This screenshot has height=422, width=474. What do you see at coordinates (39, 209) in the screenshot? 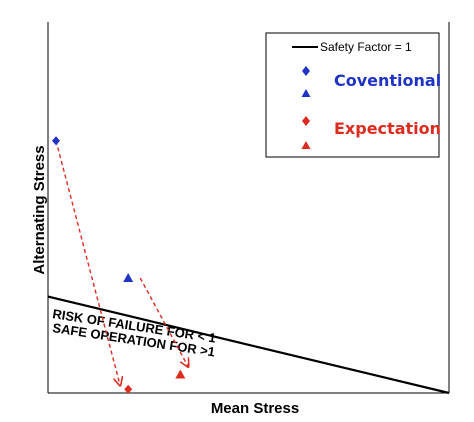
I see `y-axis-title: Alternating Stress` at bounding box center [39, 209].